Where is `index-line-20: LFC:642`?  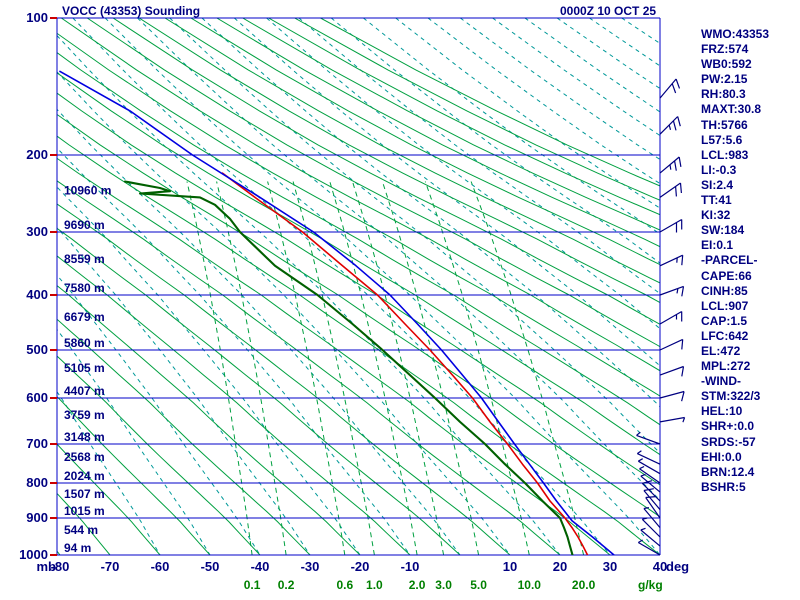 index-line-20: LFC:642 is located at coordinates (725, 335).